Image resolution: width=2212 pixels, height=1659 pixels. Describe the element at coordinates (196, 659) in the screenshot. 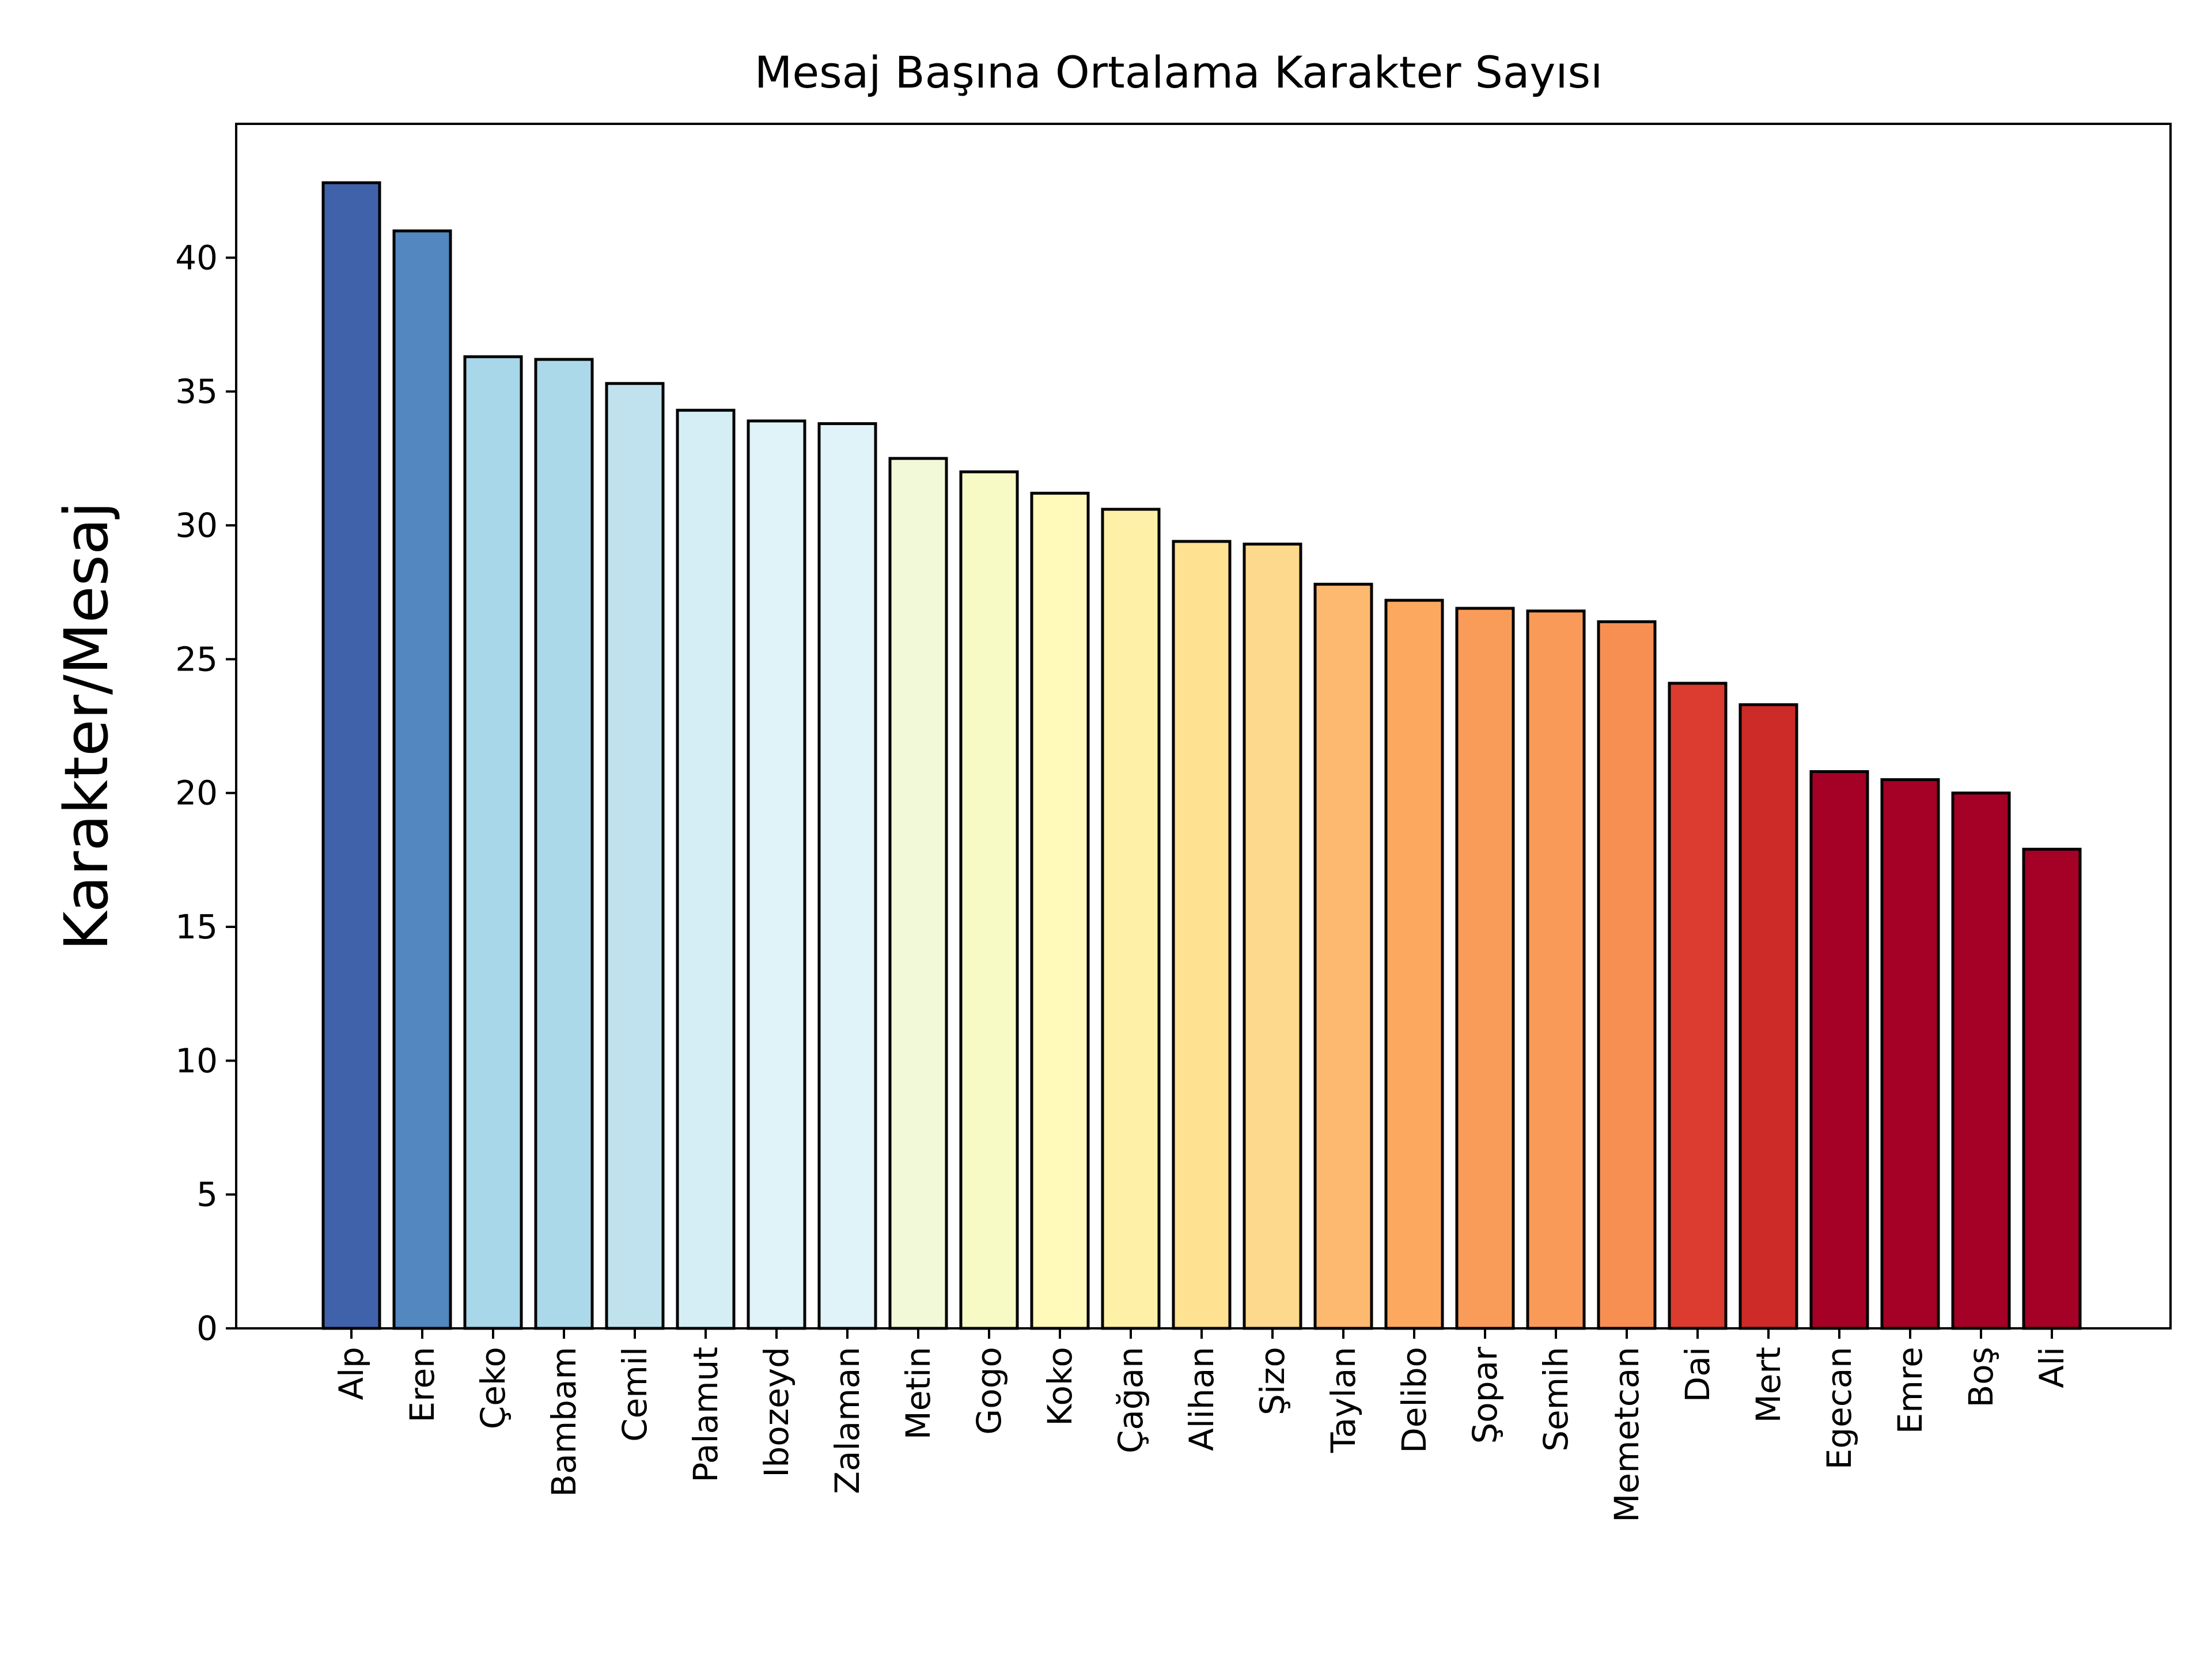

I see `y-tick-label-5: 25` at that location.